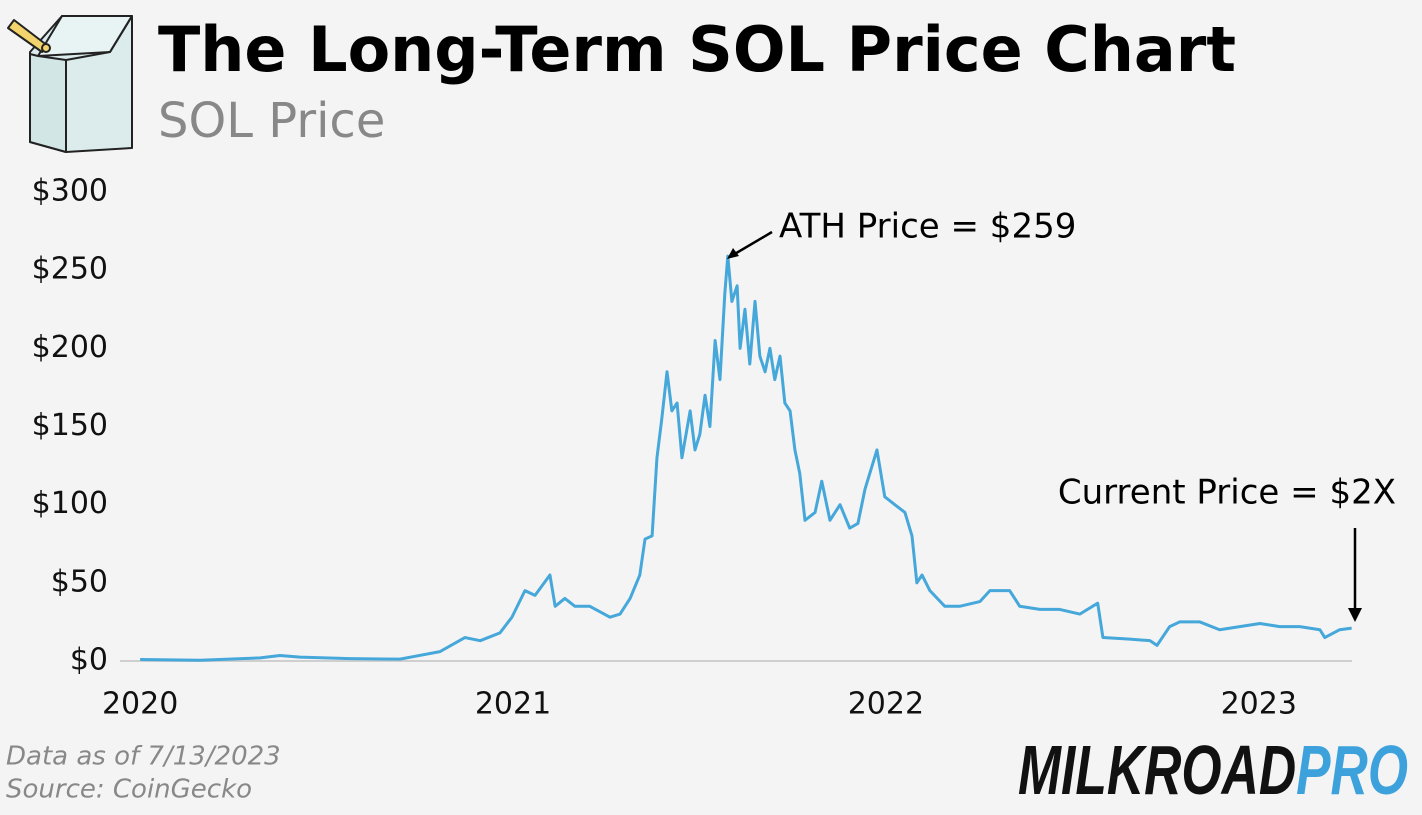 The width and height of the screenshot is (1422, 815). I want to click on x-tick-label: 2020, so click(140, 704).